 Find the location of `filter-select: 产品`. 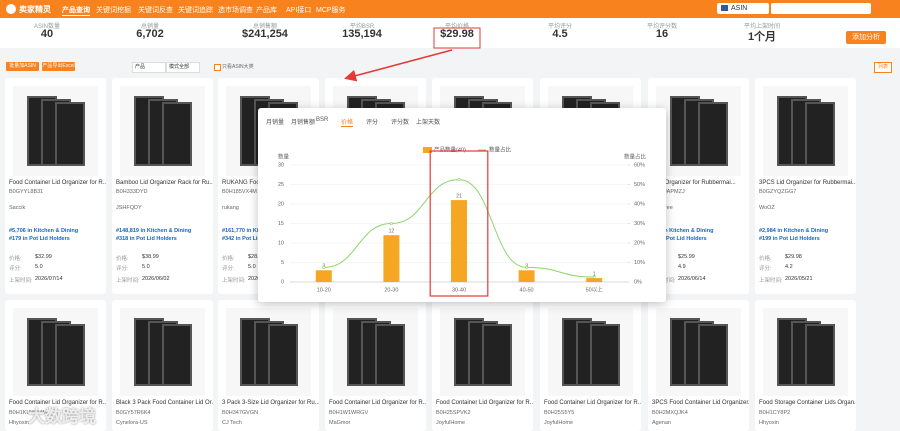

filter-select: 产品 is located at coordinates (149, 67).